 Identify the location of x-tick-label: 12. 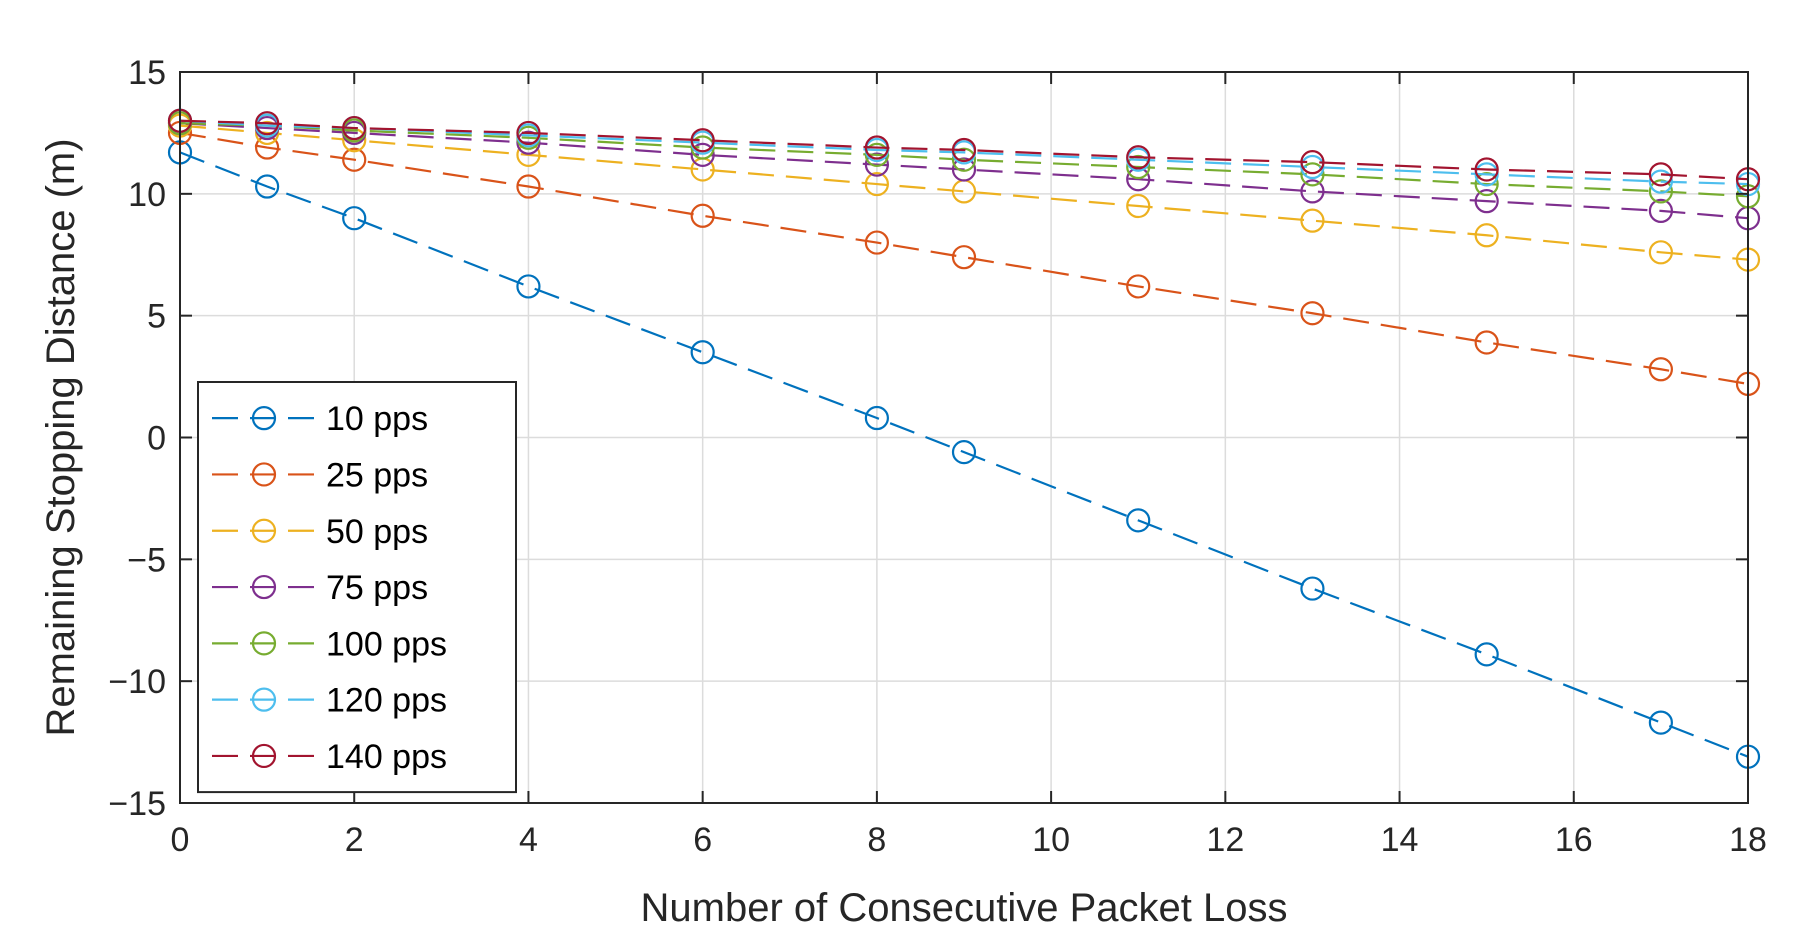
(1225, 840).